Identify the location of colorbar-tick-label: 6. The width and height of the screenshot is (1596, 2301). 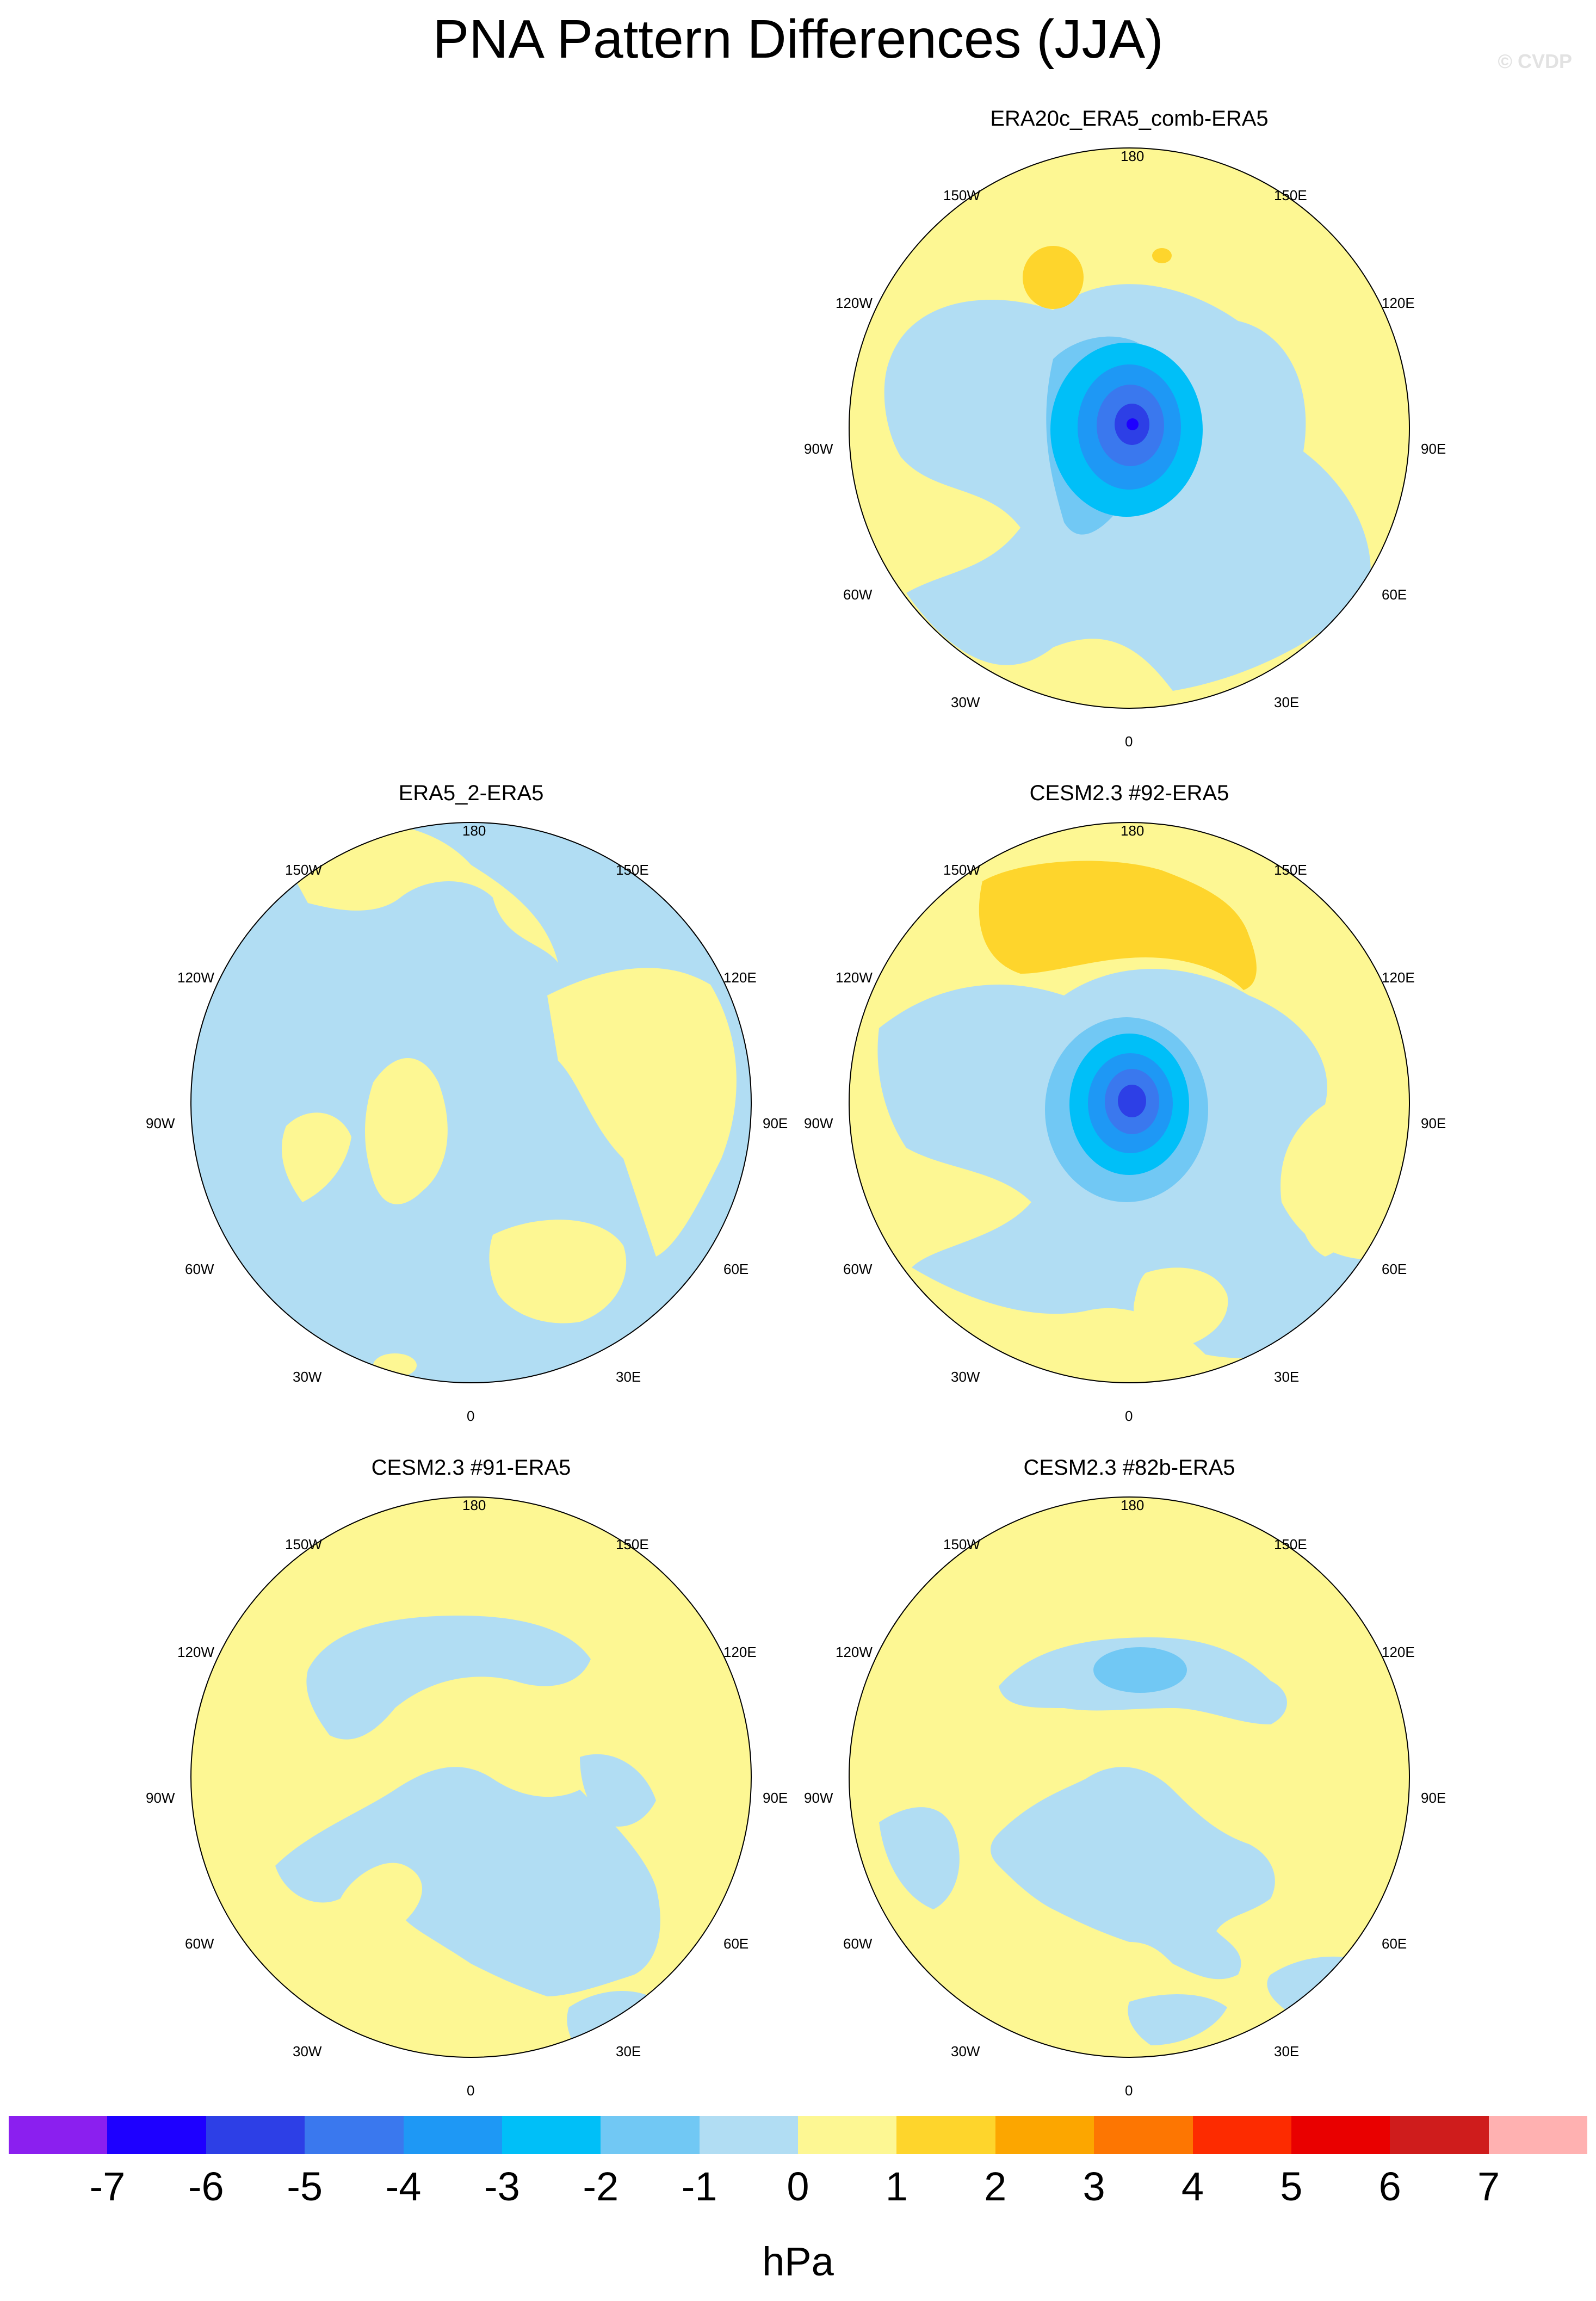
(1389, 2186).